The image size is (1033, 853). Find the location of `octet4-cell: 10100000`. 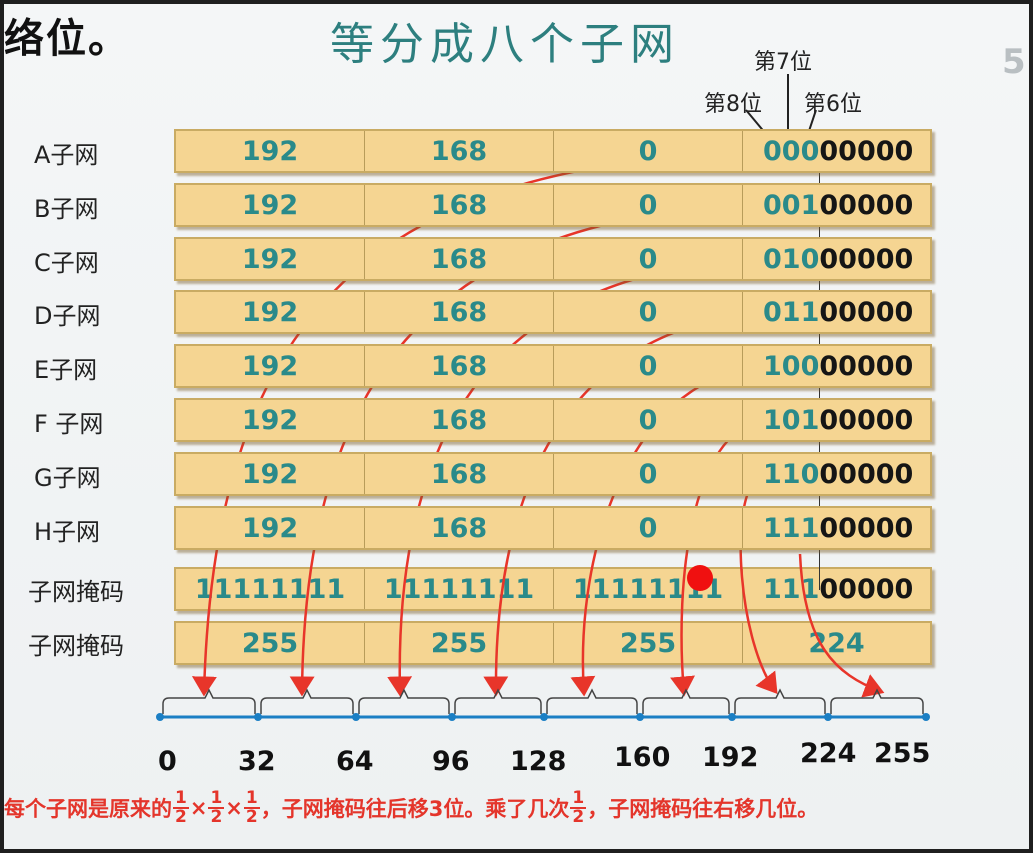

octet4-cell: 10100000 is located at coordinates (836, 420).